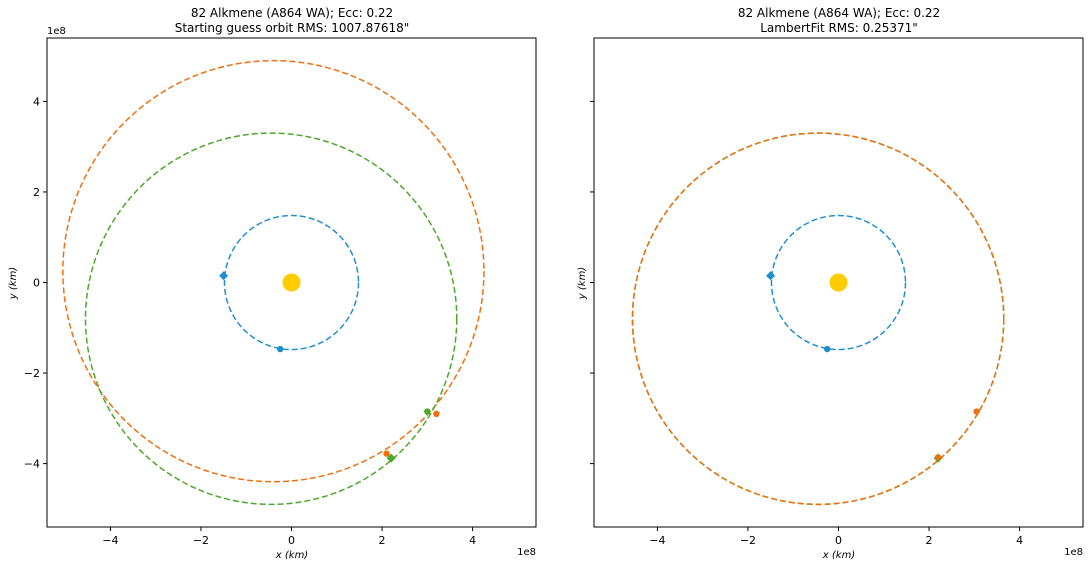  Describe the element at coordinates (56, 31) in the screenshot. I see `y-offset-text: 1e8` at that location.